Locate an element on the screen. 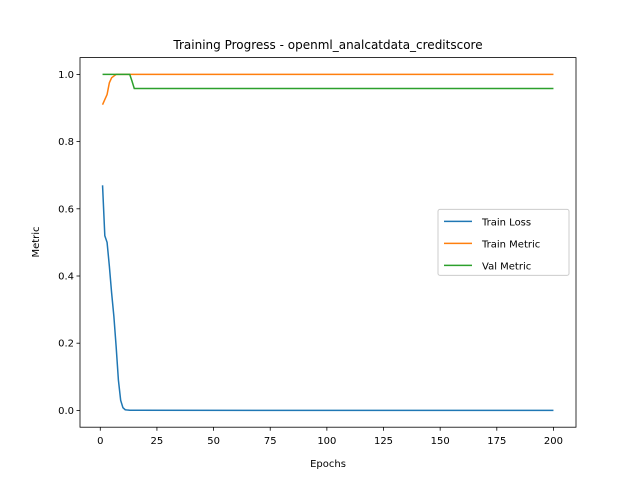  x-tick-label: 75 is located at coordinates (270, 441).